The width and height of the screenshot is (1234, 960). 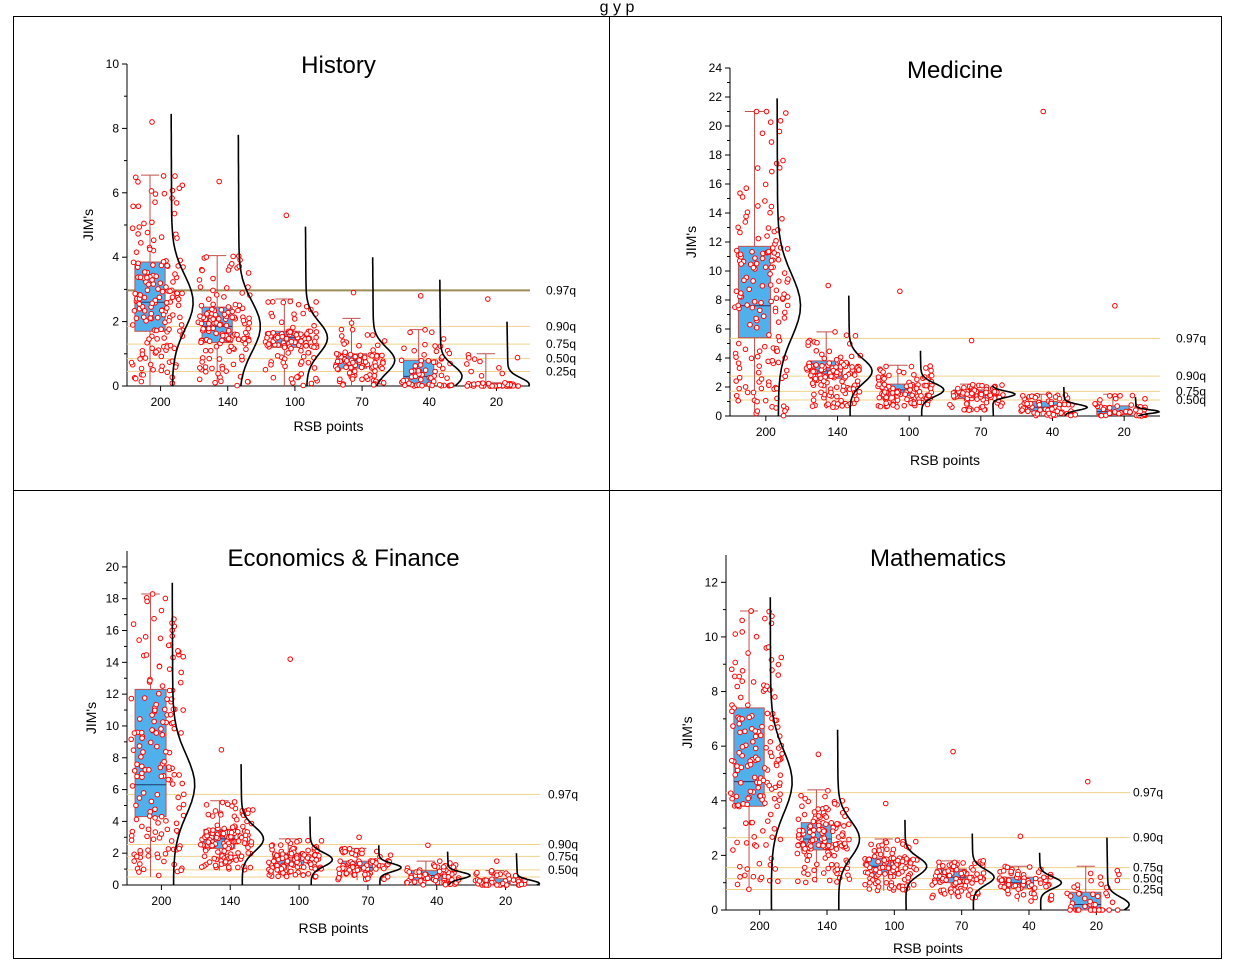 I want to click on panel-2-y-tick-label: 16, so click(x=716, y=184).